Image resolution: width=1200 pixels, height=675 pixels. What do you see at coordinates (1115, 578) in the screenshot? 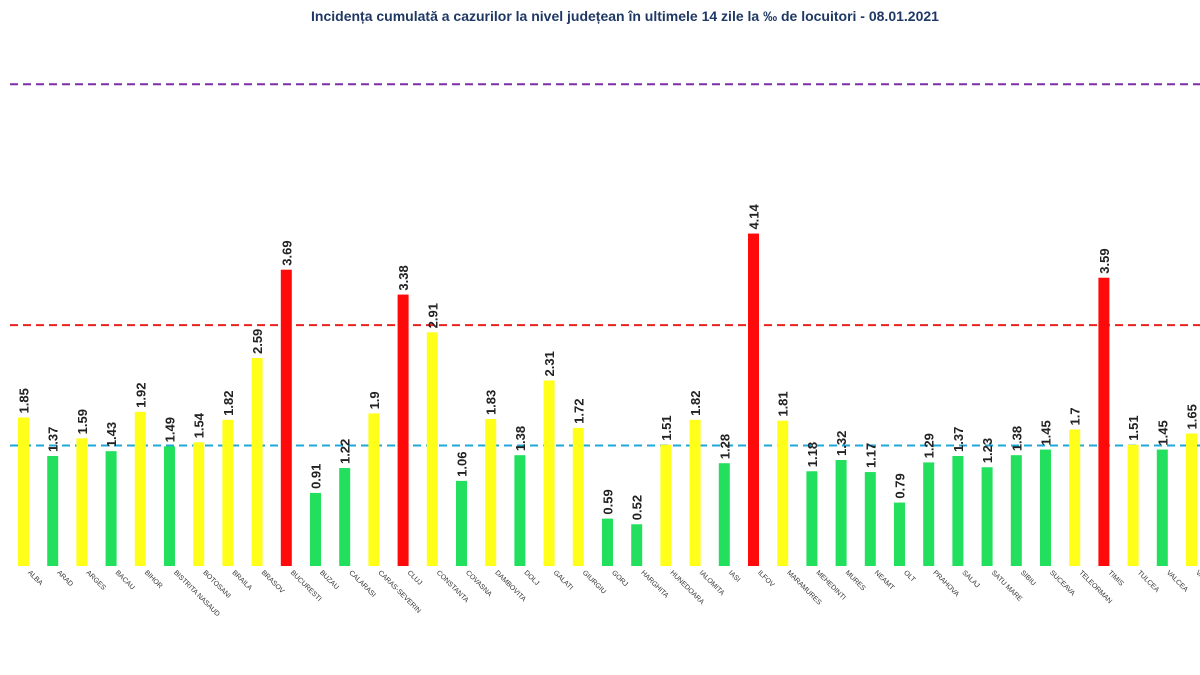
I see `category-label: TIMIS` at bounding box center [1115, 578].